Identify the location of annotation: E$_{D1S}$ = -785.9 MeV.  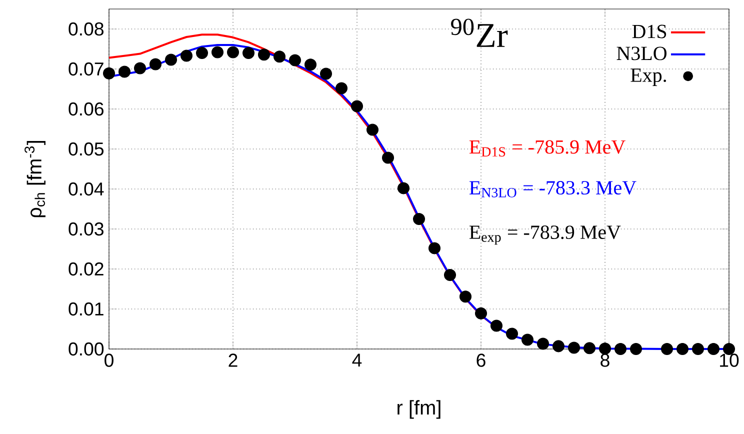
(547, 148).